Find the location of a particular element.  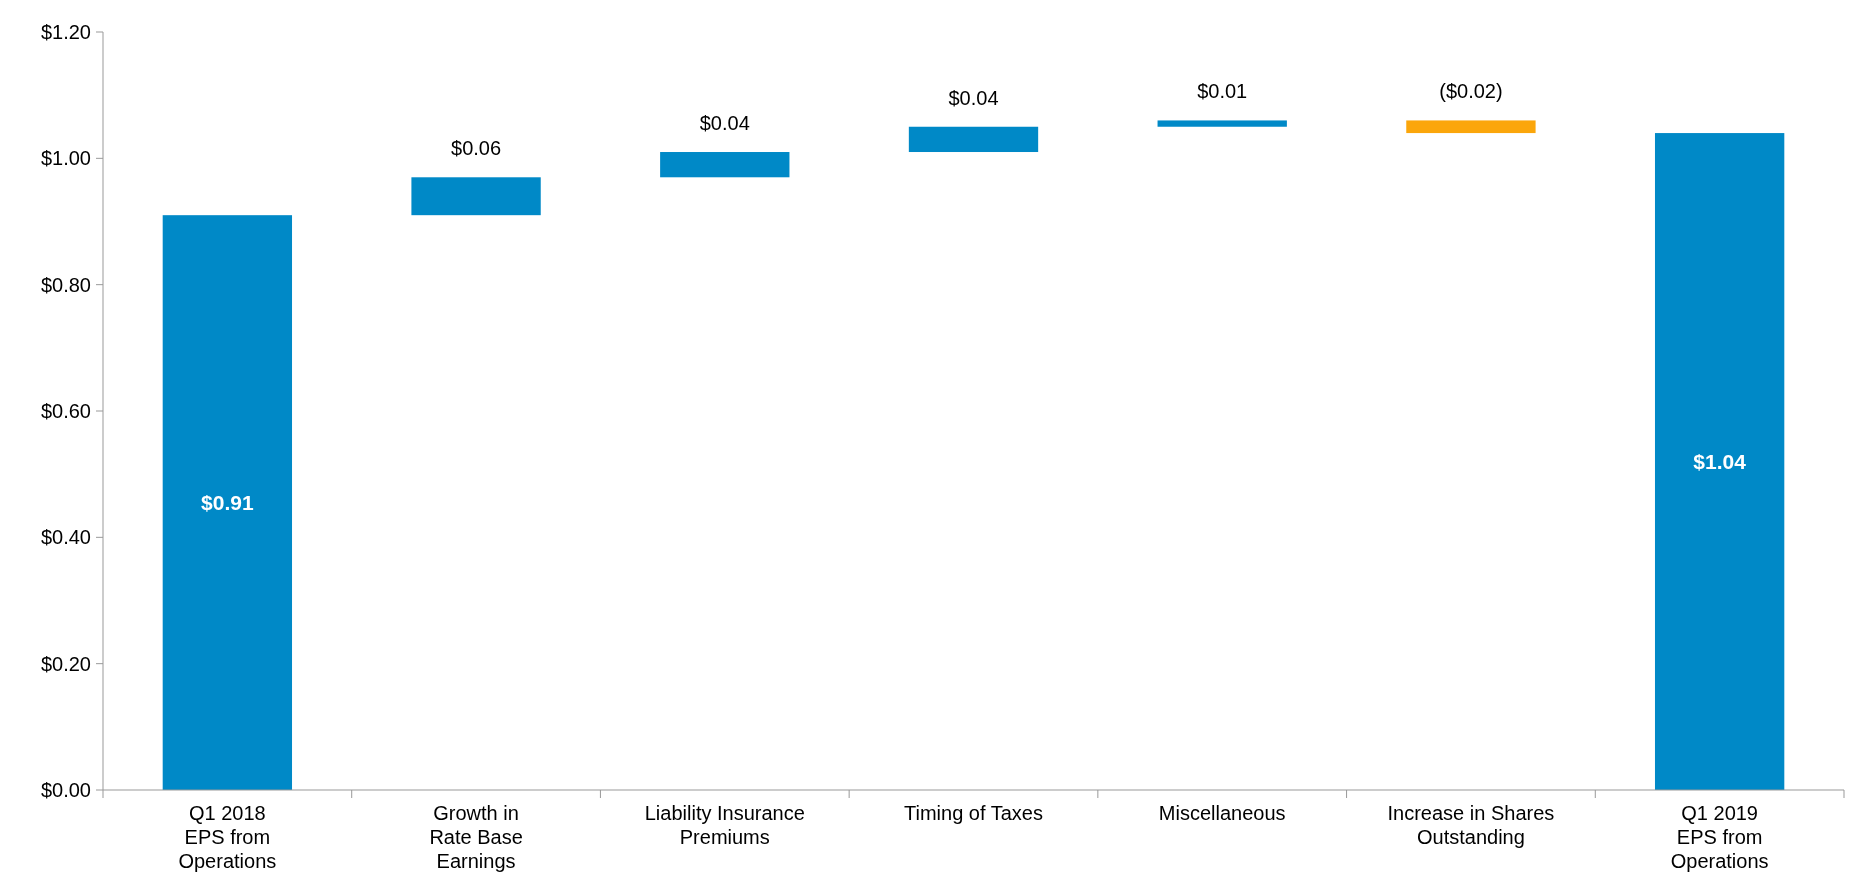

y-tick-label: $0.80 is located at coordinates (65, 284).